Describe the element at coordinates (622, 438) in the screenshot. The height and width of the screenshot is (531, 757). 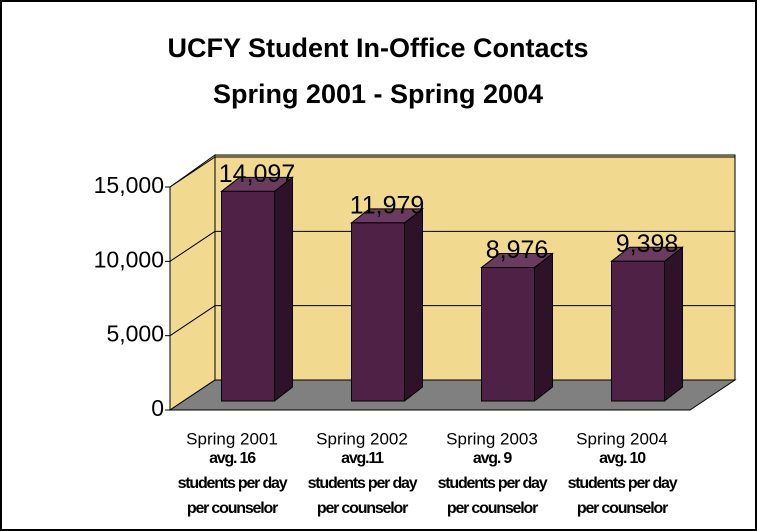
I see `x-tick-label: Spring 2004` at that location.